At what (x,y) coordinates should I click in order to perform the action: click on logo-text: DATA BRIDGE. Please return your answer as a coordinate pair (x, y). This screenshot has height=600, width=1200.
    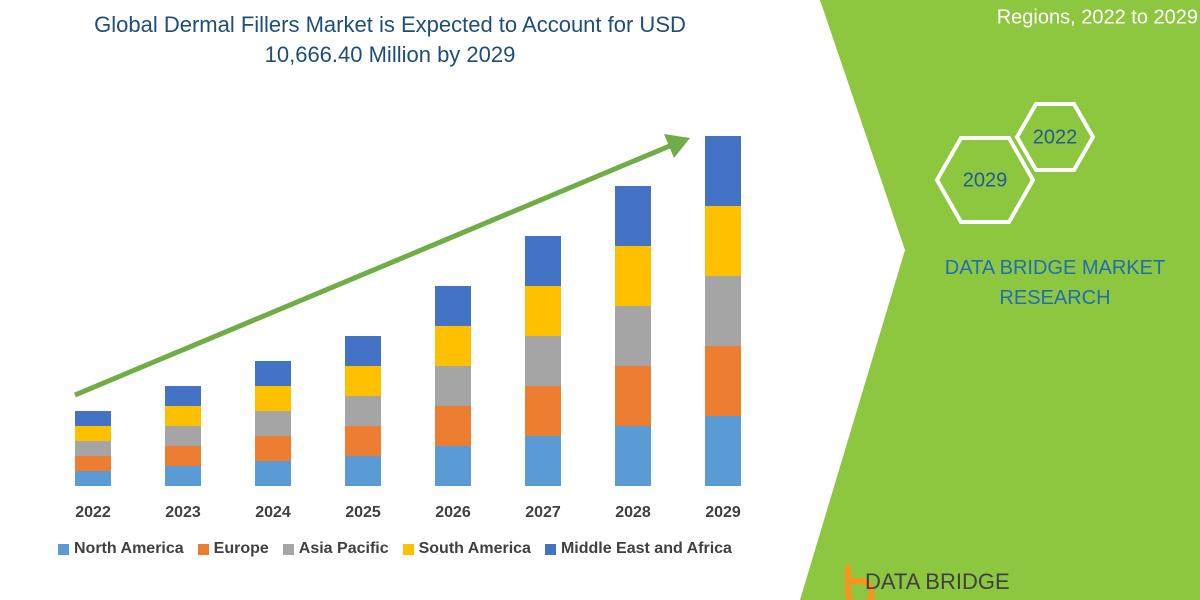
    Looking at the image, I should click on (937, 581).